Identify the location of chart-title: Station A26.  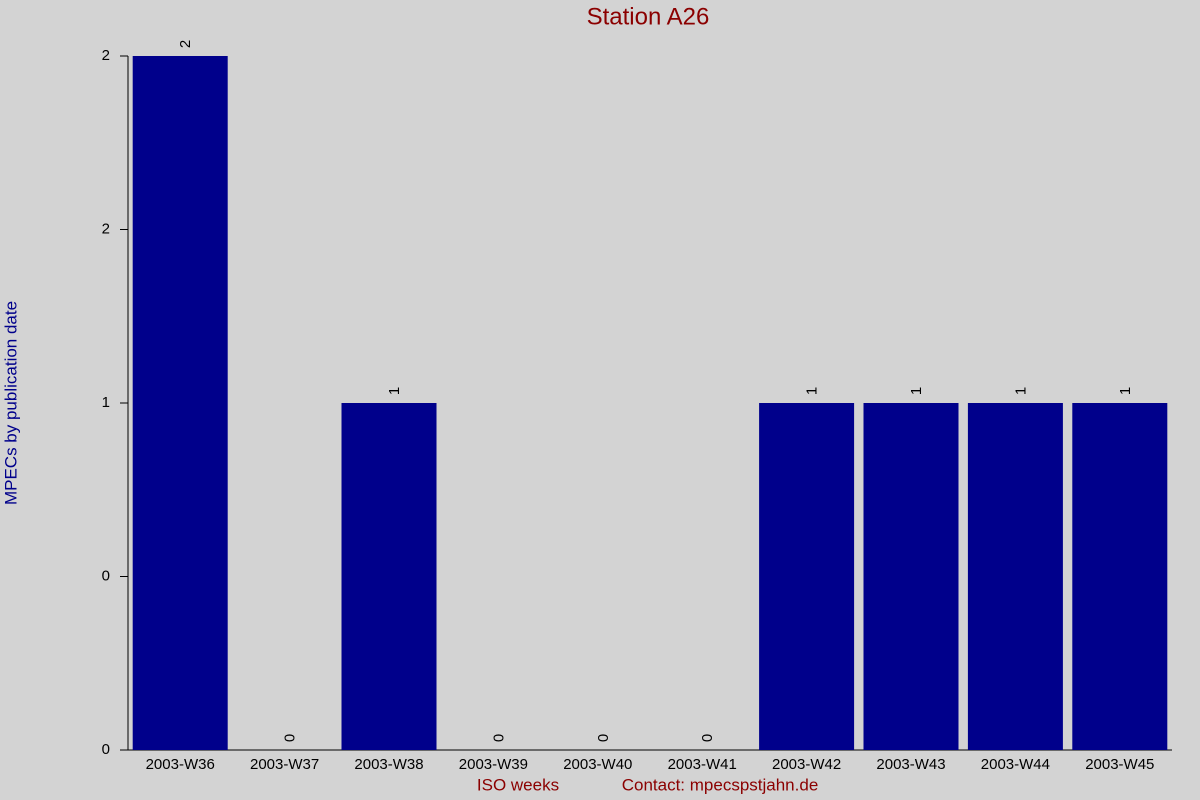
(648, 16).